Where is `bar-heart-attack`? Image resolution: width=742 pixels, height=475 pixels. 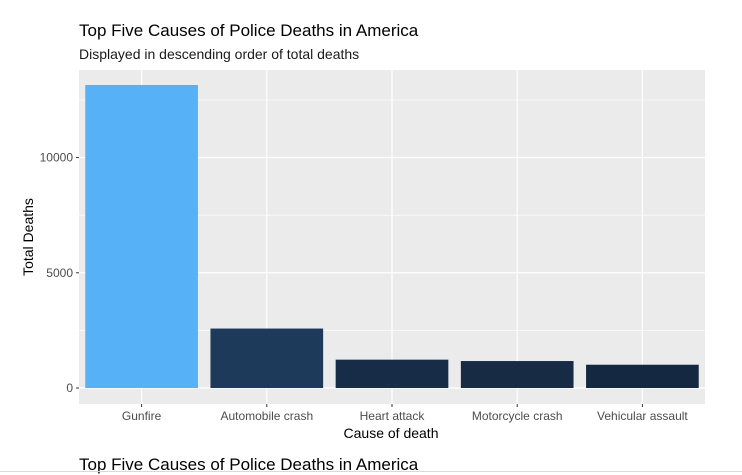 bar-heart-attack is located at coordinates (392, 373).